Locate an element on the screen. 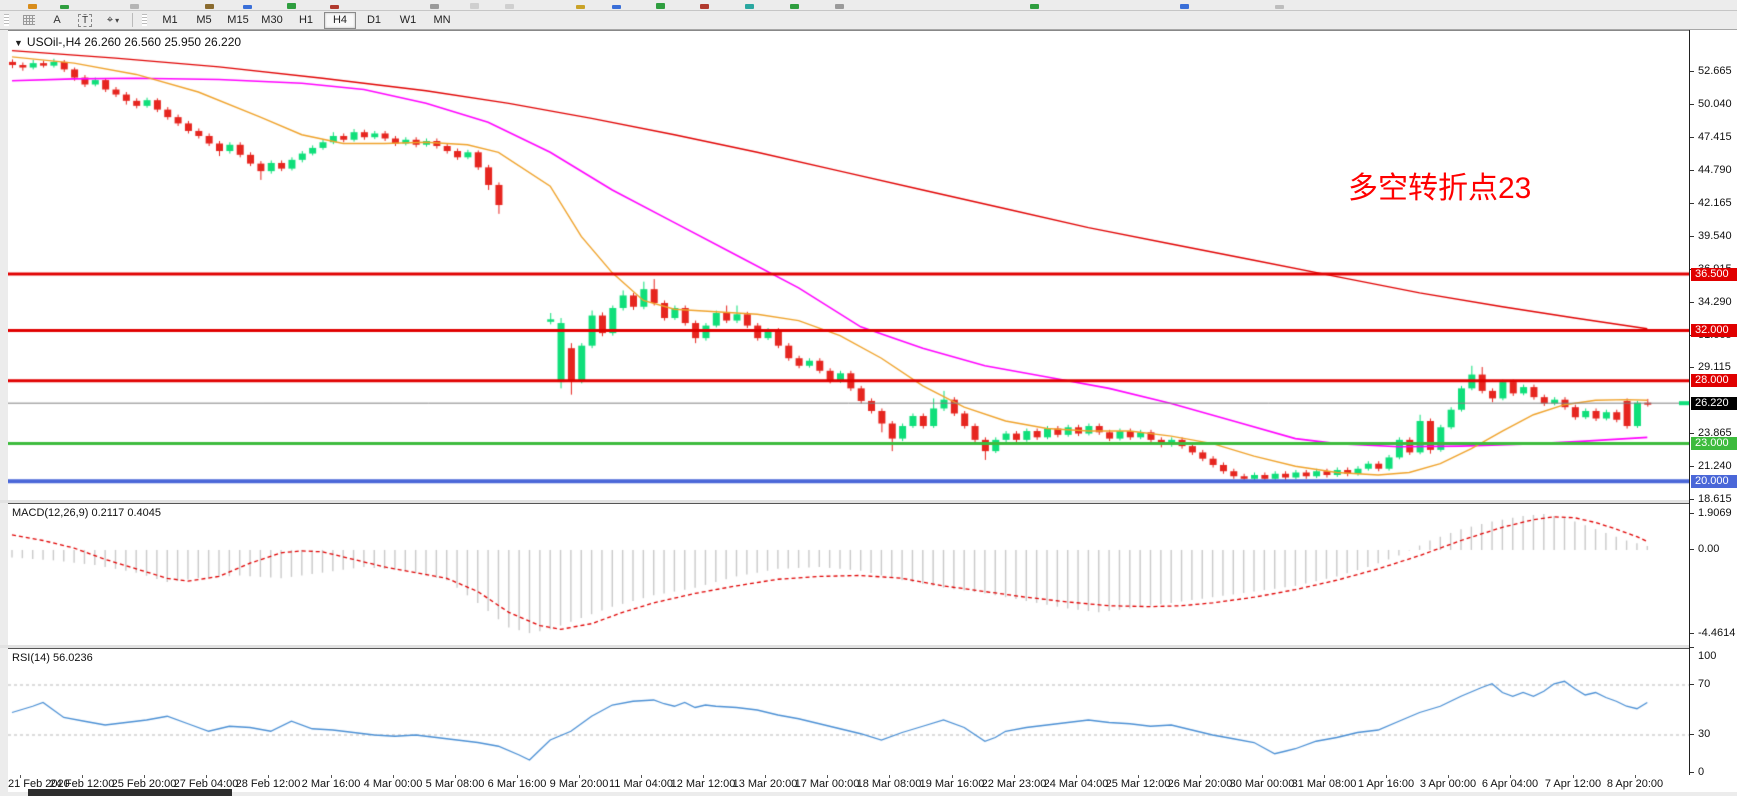 The height and width of the screenshot is (796, 1737). annotation-text: 多空转折点23 is located at coordinates (1440, 188).